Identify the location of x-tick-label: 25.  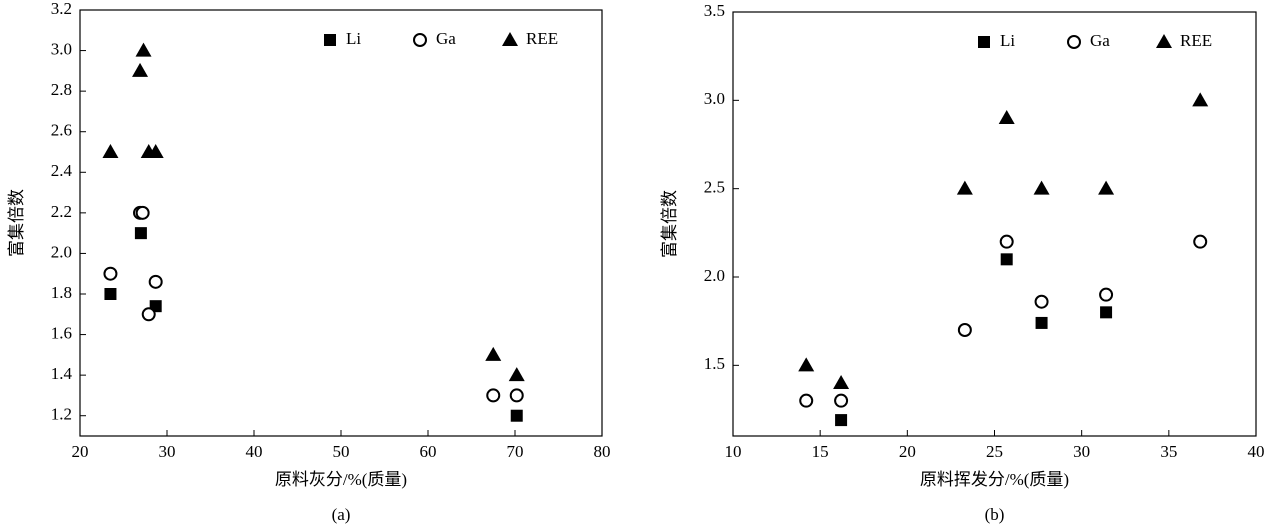
(994, 451).